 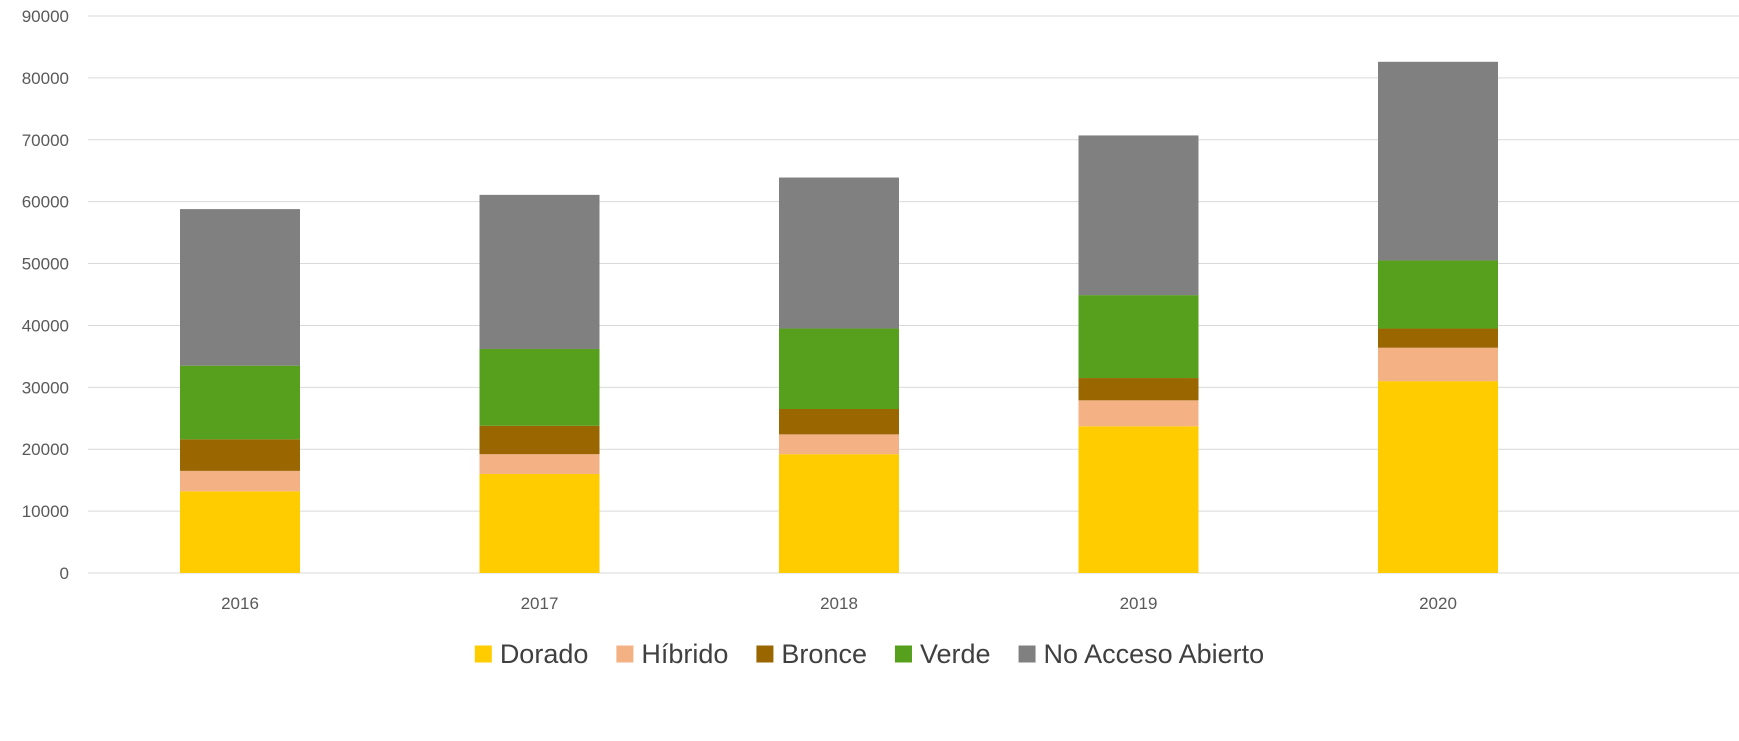 I want to click on bar-segment-bronce-2019, so click(x=1138, y=389).